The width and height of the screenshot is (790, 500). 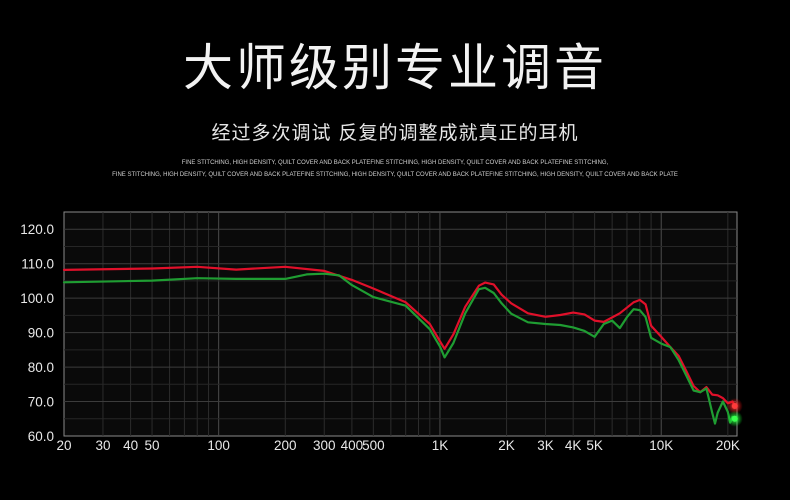 I want to click on x-tick-label: 20K, so click(x=728, y=445).